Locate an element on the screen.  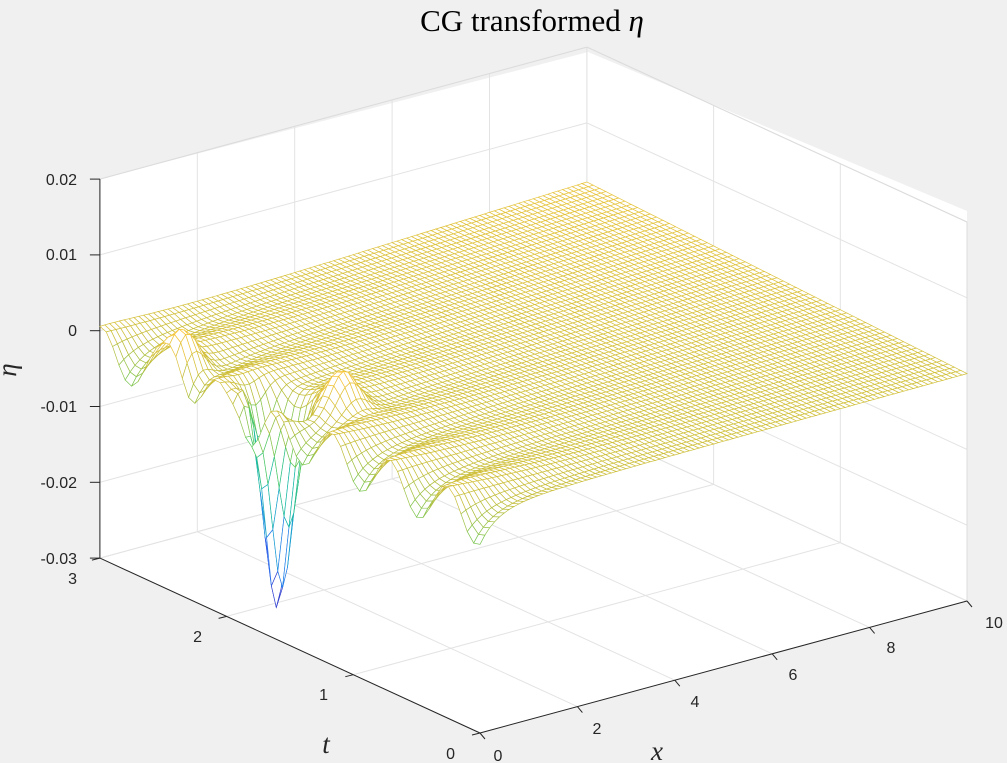
t-axis-line is located at coordinates (290, 645).